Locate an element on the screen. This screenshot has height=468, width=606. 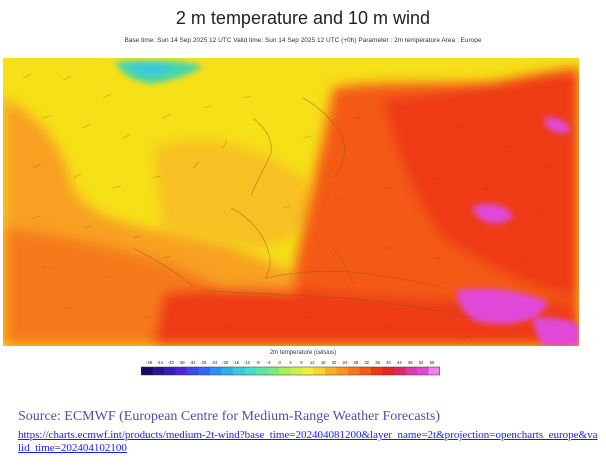
legend-tick-label: -12 is located at coordinates (247, 362).